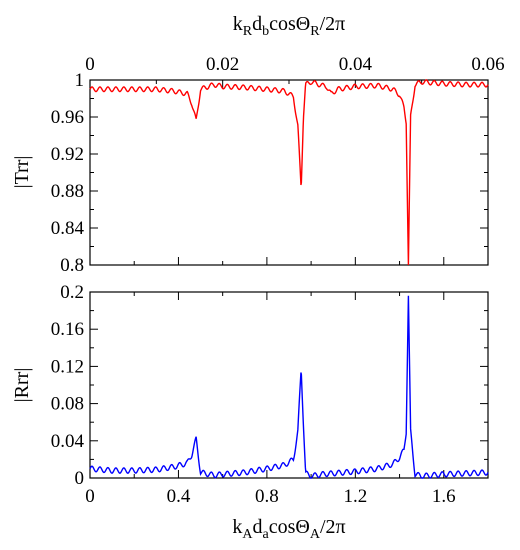 The width and height of the screenshot is (520, 550). I want to click on y-tick-label: 1, so click(80, 80).